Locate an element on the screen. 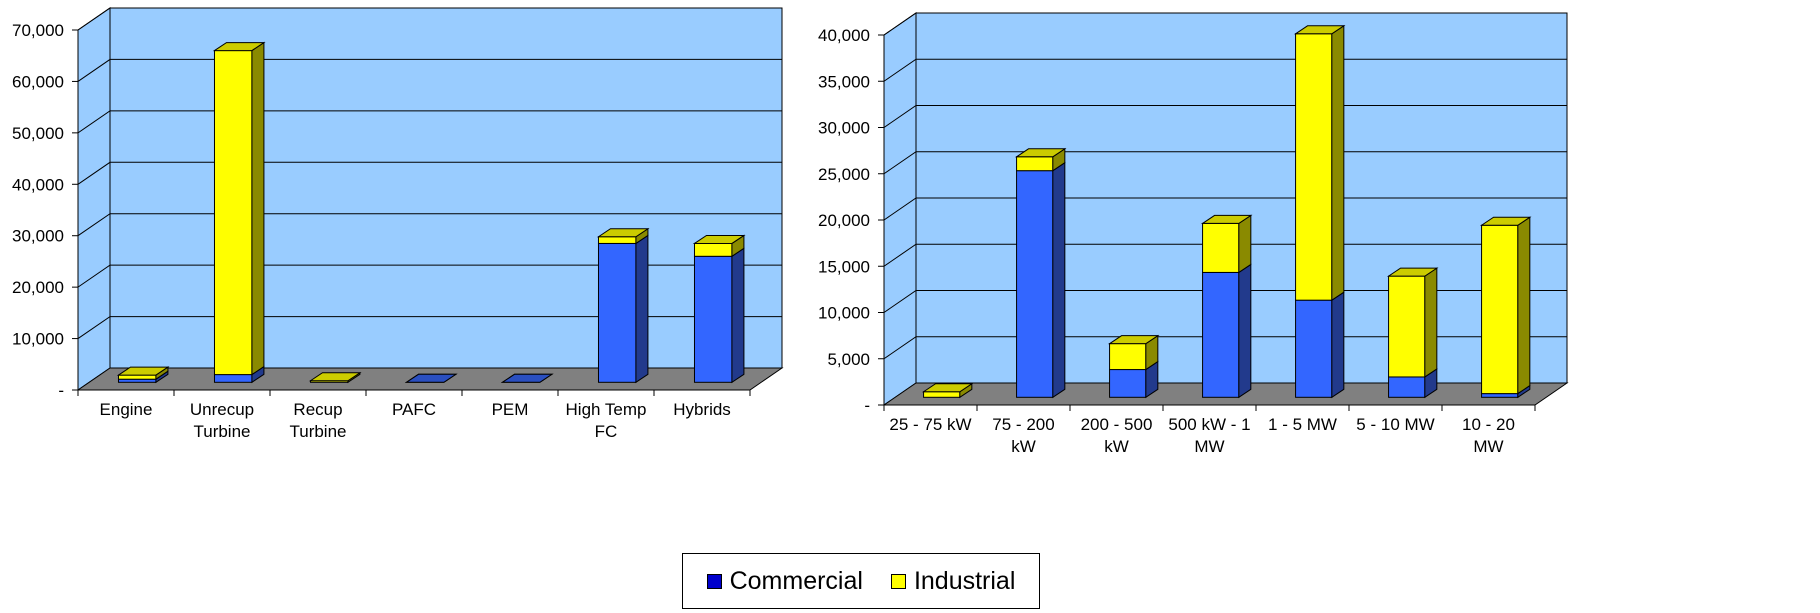 The image size is (1820, 613). x-category-label: 10 - 20 MW is located at coordinates (1488, 435).